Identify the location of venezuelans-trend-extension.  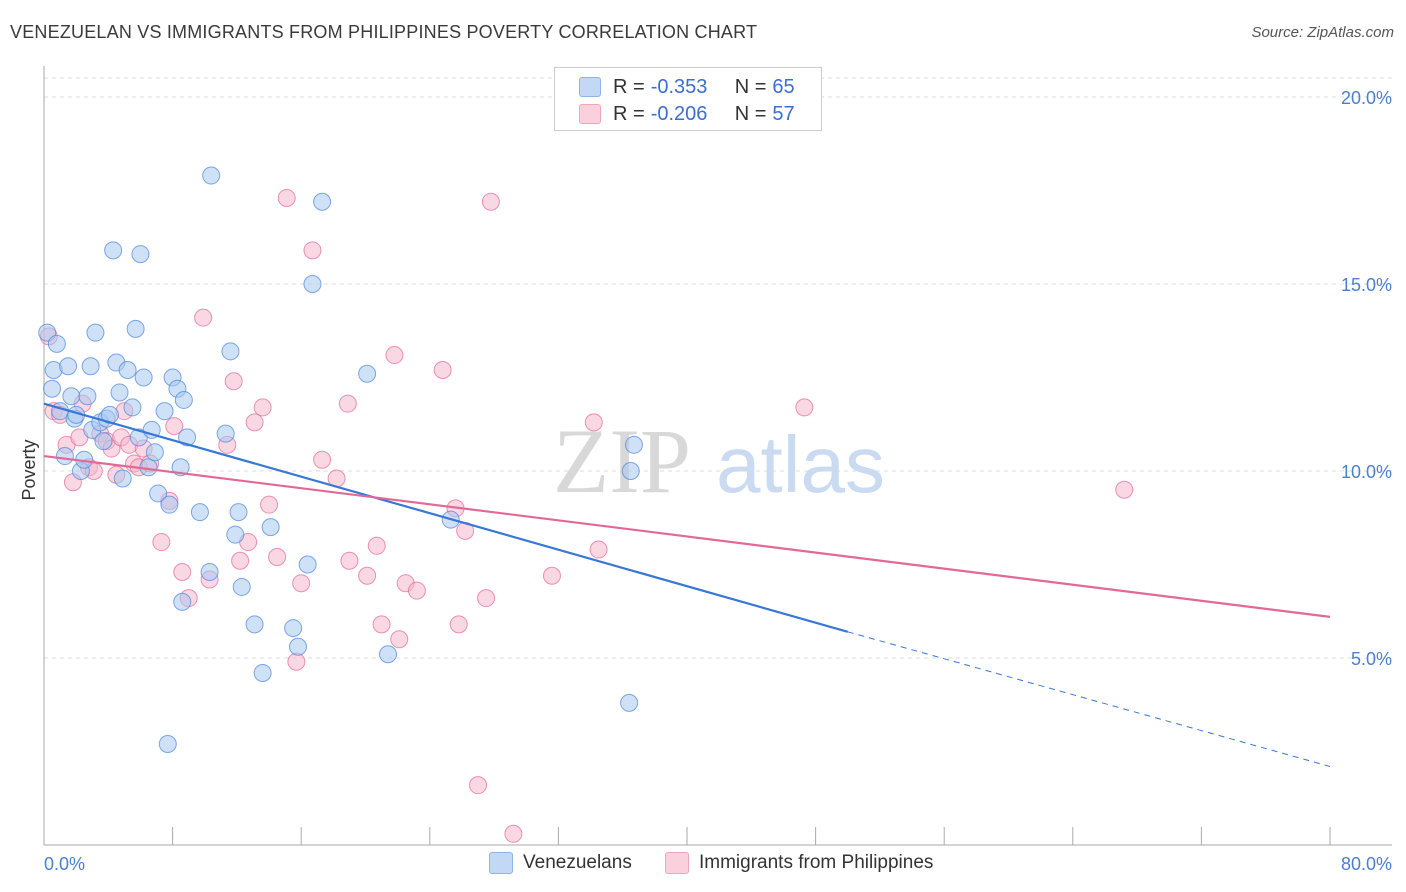
(1089, 699).